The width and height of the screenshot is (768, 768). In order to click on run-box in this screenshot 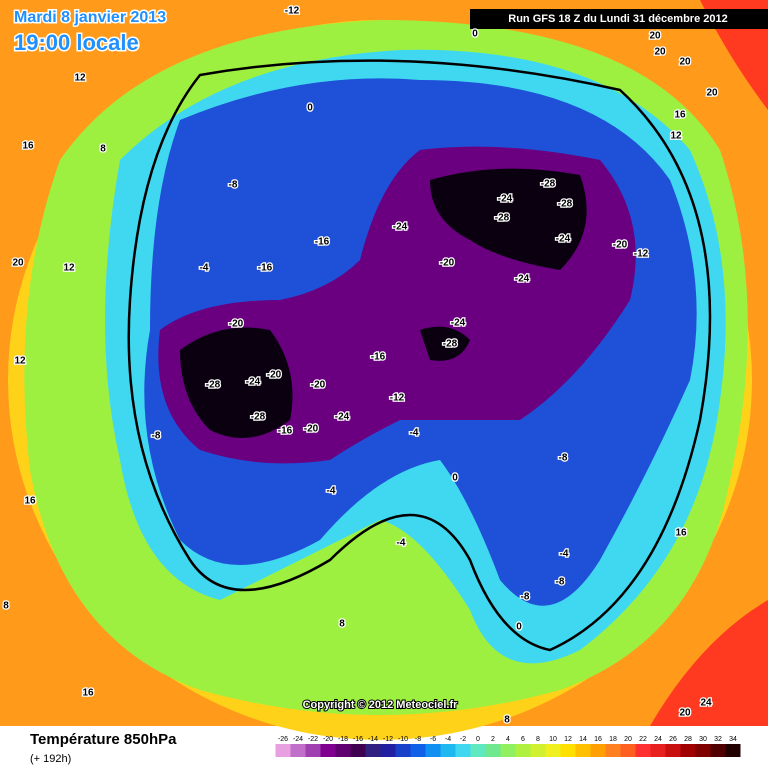, I will do `click(619, 19)`.